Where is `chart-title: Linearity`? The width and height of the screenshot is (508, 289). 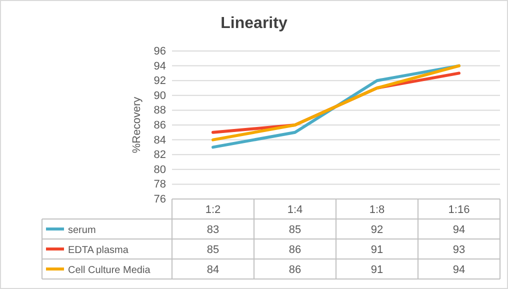
chart-title: Linearity is located at coordinates (254, 23).